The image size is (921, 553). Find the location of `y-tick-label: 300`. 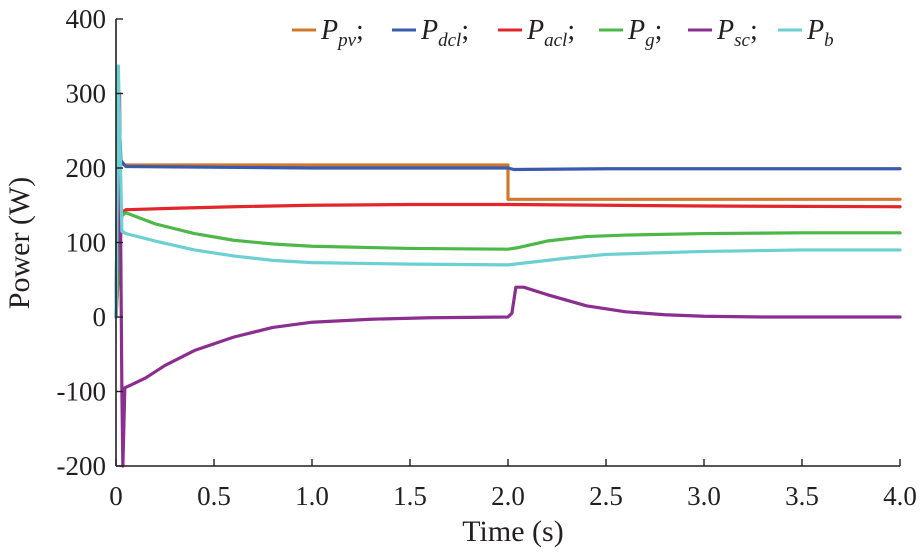

y-tick-label: 300 is located at coordinates (86, 94).